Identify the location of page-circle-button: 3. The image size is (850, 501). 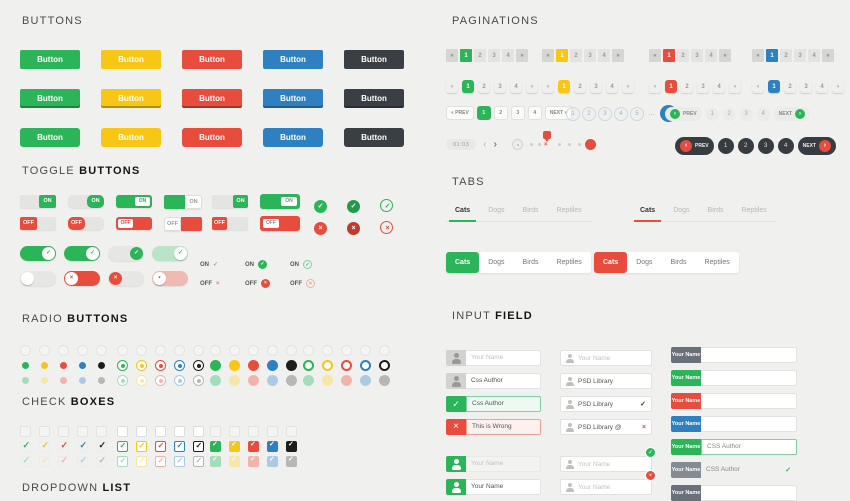
(765, 146).